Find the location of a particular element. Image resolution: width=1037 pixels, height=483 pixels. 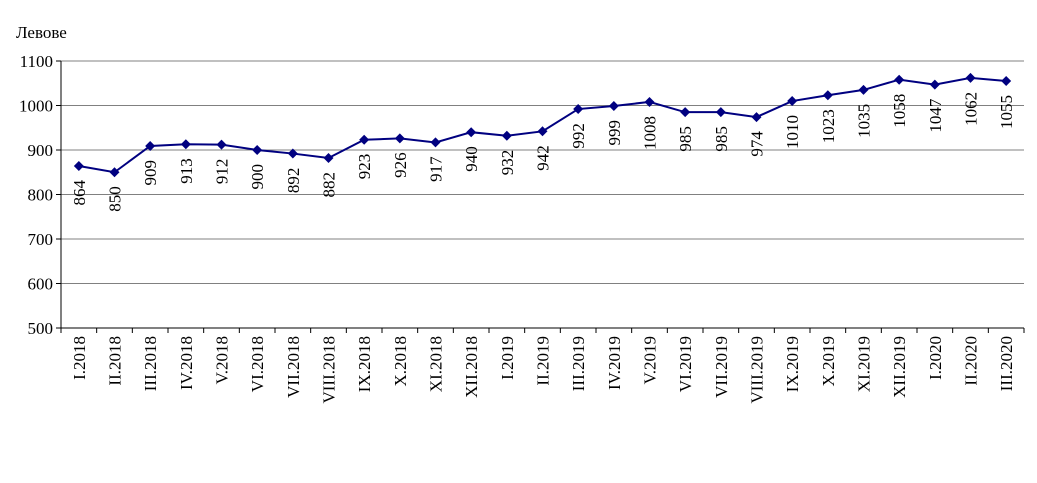

y-tick-label: 600 is located at coordinates (41, 284).